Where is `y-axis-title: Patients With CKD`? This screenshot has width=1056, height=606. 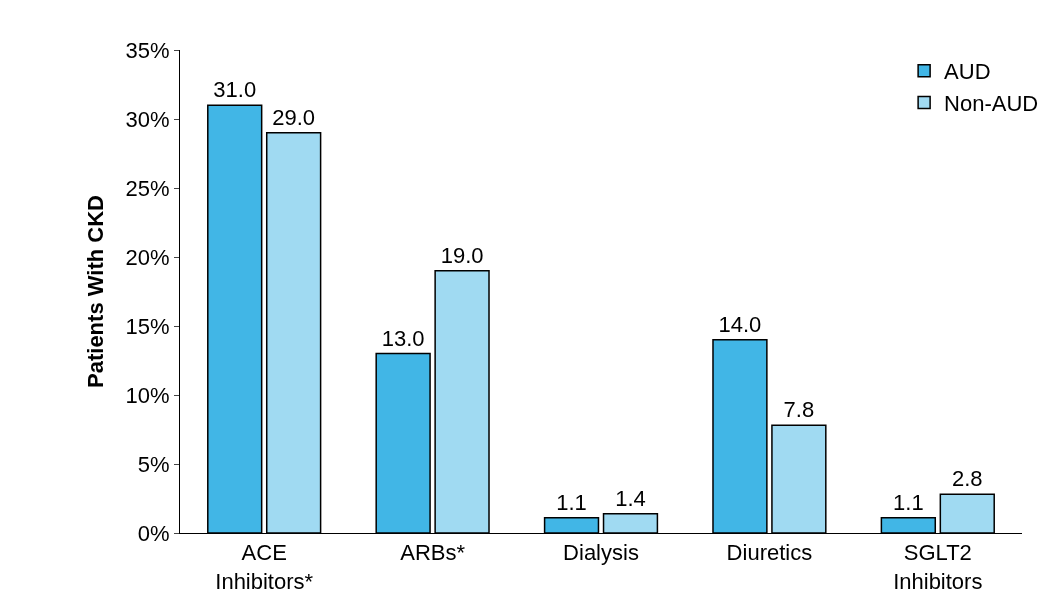 y-axis-title: Patients With CKD is located at coordinates (96, 291).